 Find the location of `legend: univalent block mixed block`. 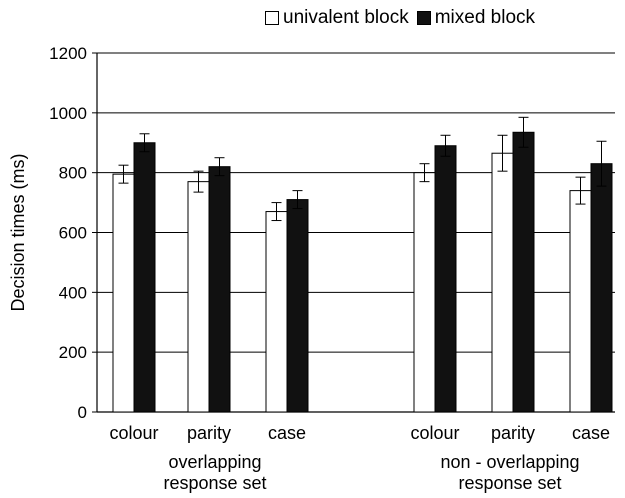

legend: univalent block mixed block is located at coordinates (404, 18).